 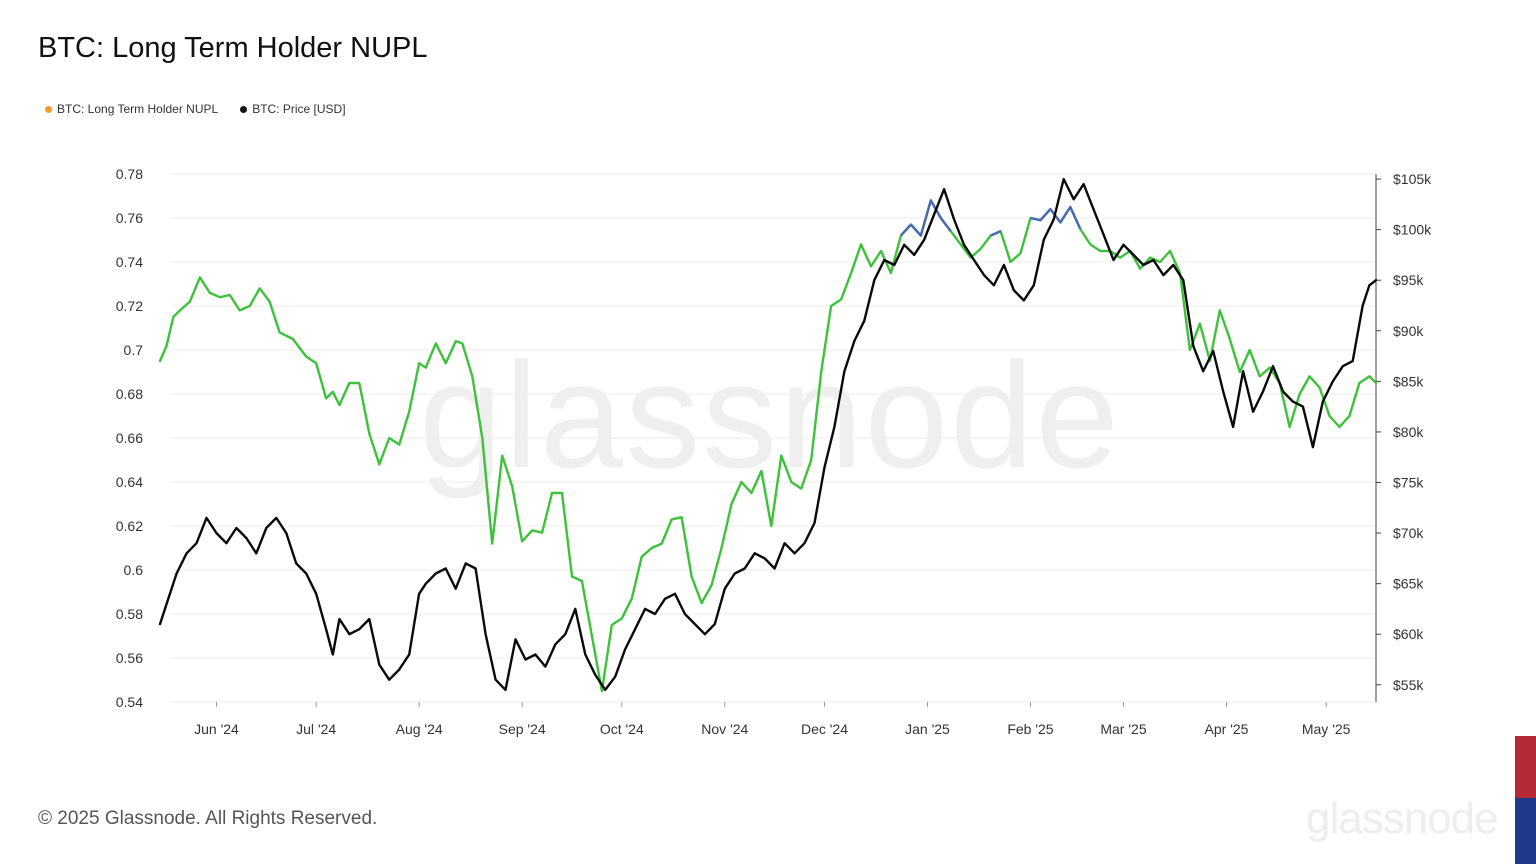 I want to click on y-left-tick-label: 0.62, so click(x=129, y=526).